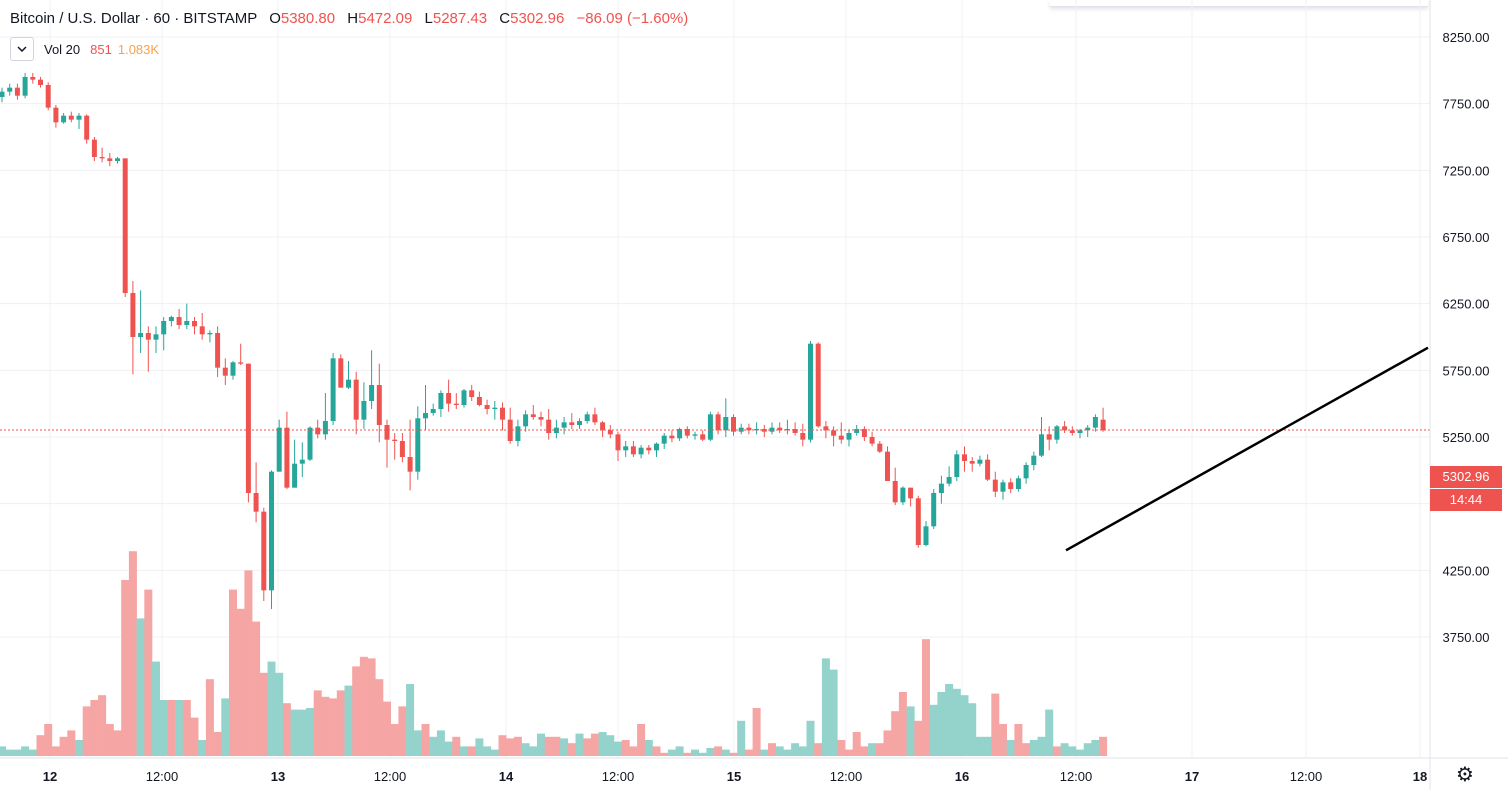 This screenshot has height=790, width=1508. What do you see at coordinates (428, 18) in the screenshot?
I see `low-label: L` at bounding box center [428, 18].